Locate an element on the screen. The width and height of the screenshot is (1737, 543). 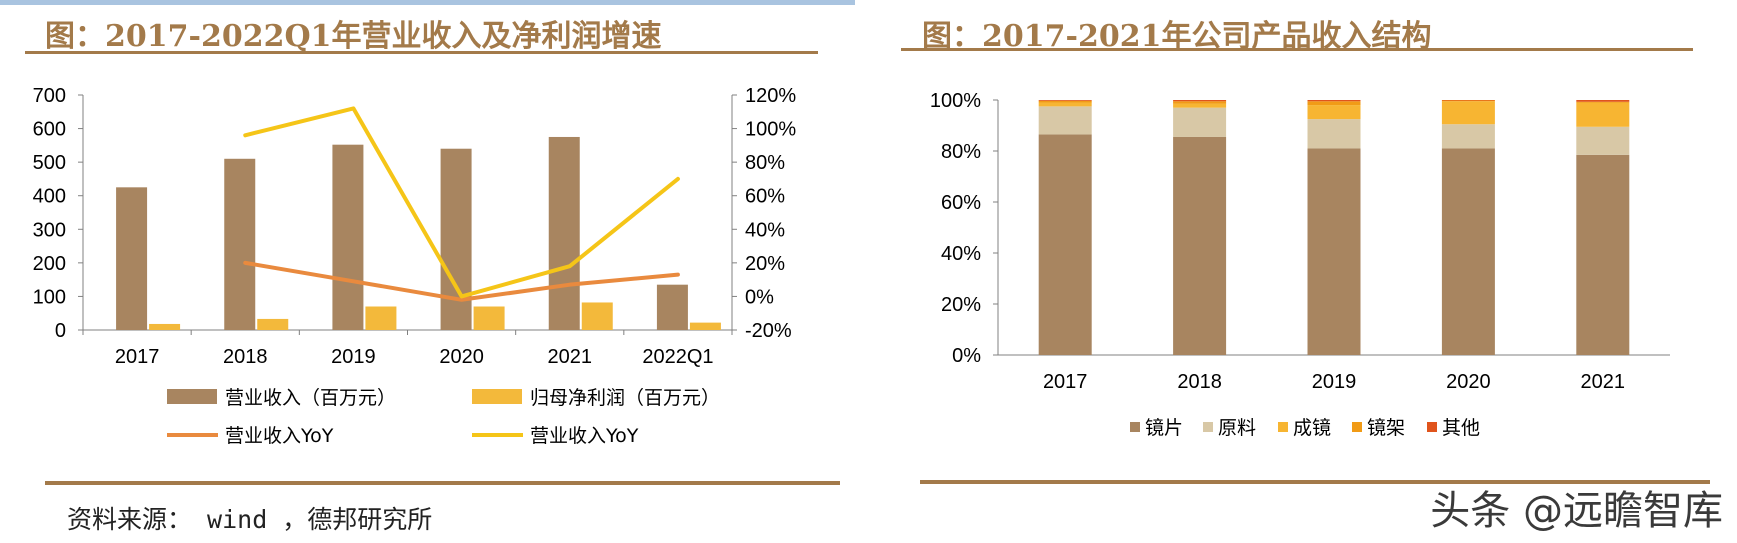
left-x-tick-label: 2019 is located at coordinates (353, 357).